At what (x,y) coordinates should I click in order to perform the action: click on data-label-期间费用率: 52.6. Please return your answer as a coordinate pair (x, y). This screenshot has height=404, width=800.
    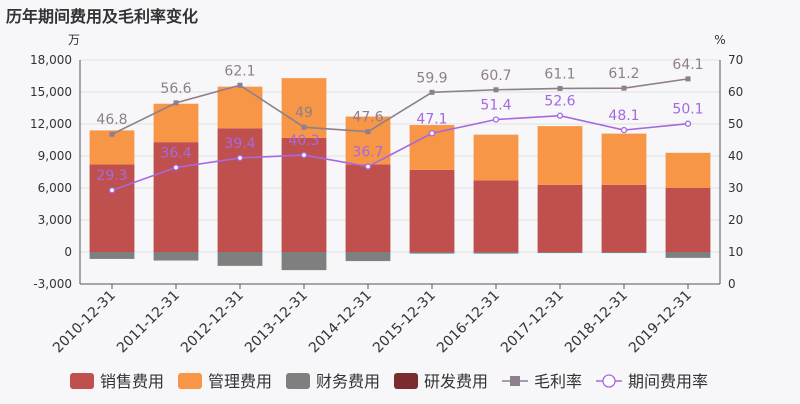
    Looking at the image, I should click on (559, 102).